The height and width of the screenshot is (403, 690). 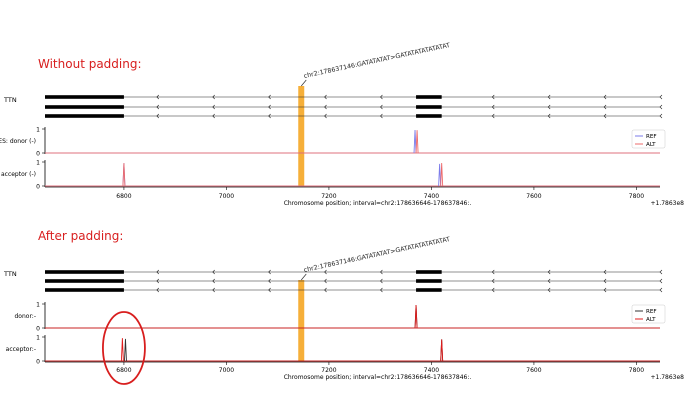 What do you see at coordinates (301, 320) in the screenshot?
I see `variant-highlight-band` at bounding box center [301, 320].